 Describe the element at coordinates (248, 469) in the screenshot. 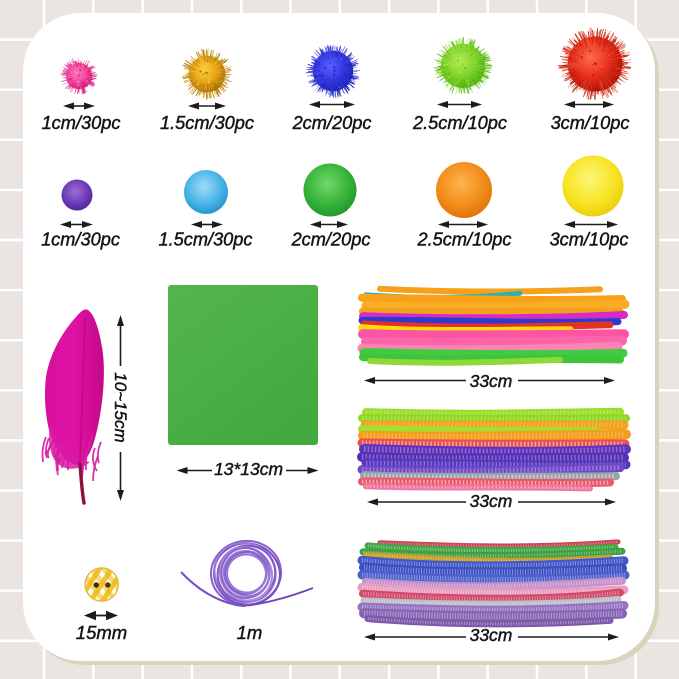

I see `svg-text: 13*13cm` at that location.